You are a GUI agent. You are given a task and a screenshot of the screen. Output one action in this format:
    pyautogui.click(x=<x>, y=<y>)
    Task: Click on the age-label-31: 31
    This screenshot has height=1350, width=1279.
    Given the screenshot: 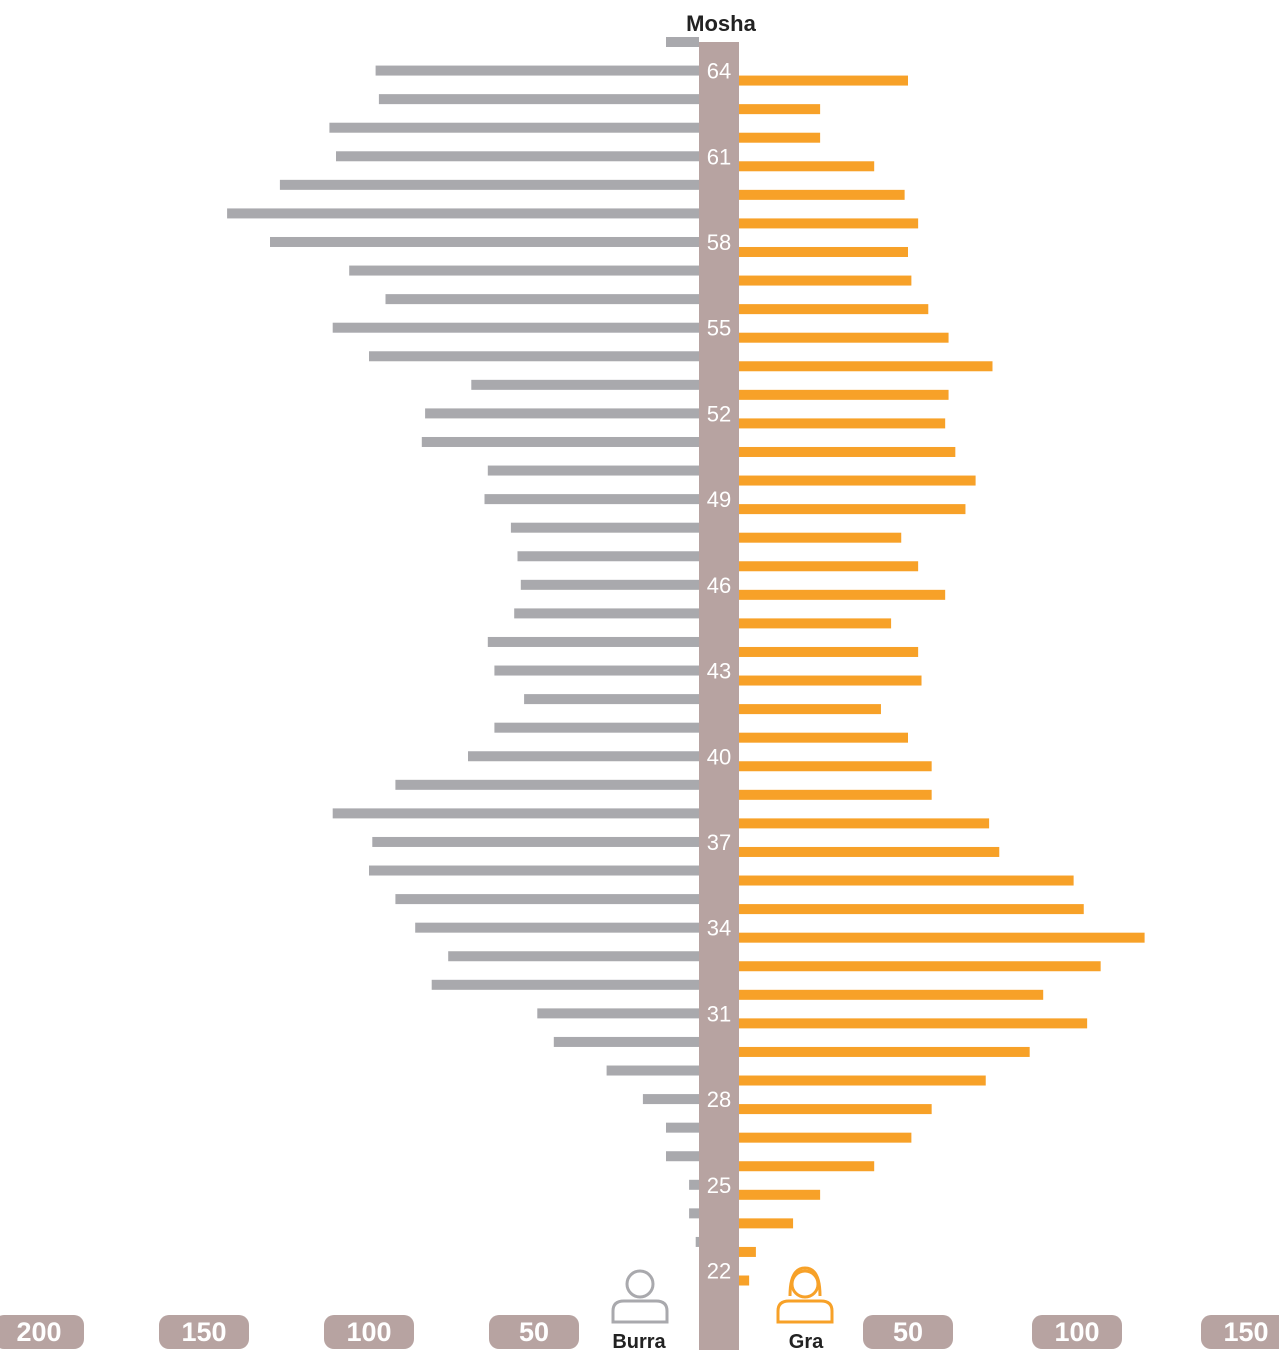 What is the action you would take?
    pyautogui.click(x=719, y=1013)
    